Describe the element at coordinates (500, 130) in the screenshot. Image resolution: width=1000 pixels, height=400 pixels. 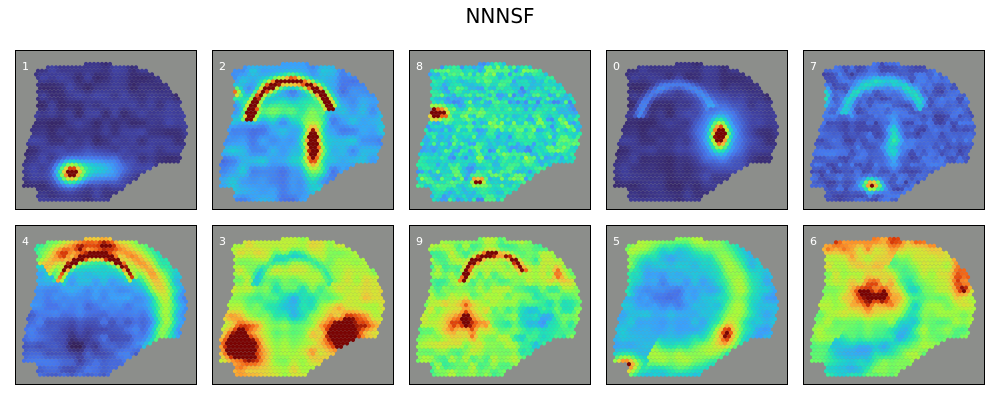
I see `panel-8: 8` at that location.